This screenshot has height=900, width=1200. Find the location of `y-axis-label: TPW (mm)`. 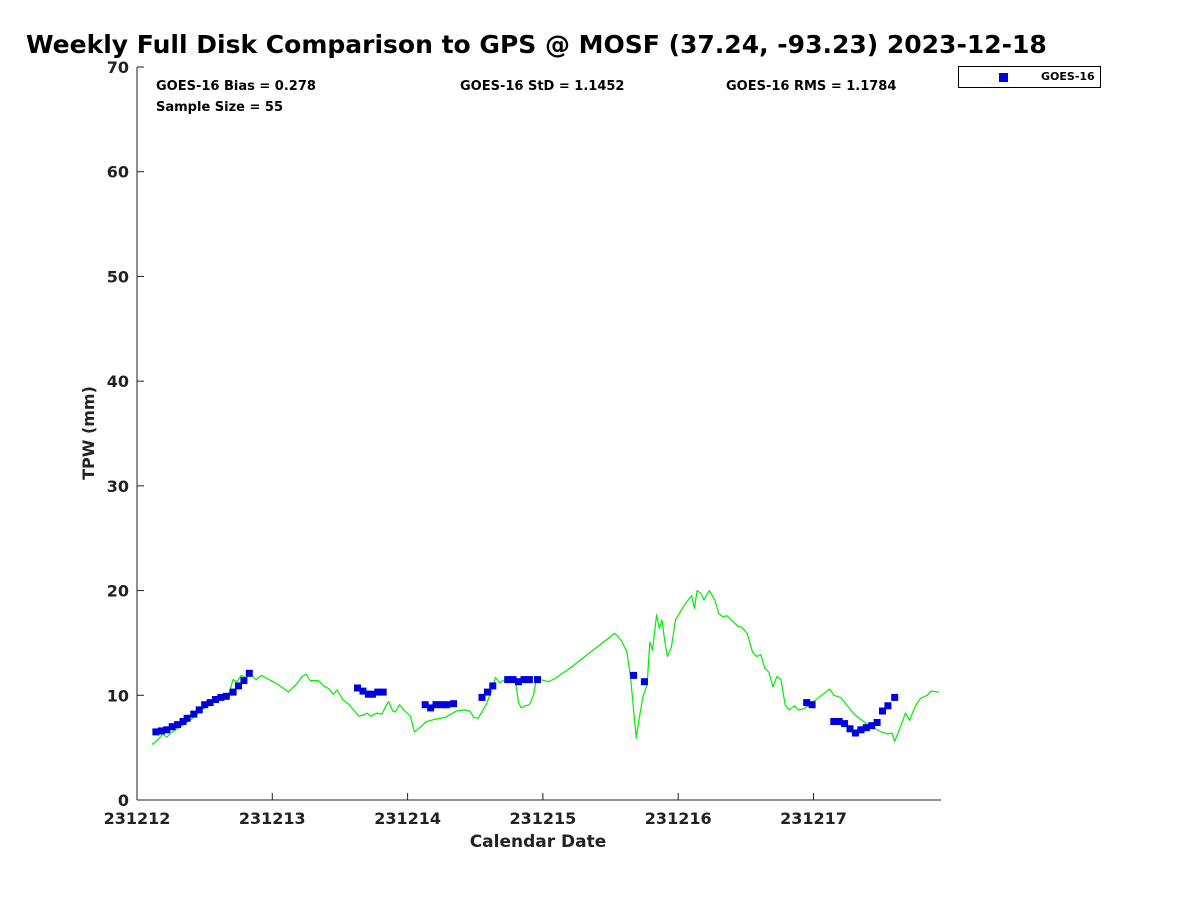

y-axis-label: TPW (mm) is located at coordinates (88, 433).